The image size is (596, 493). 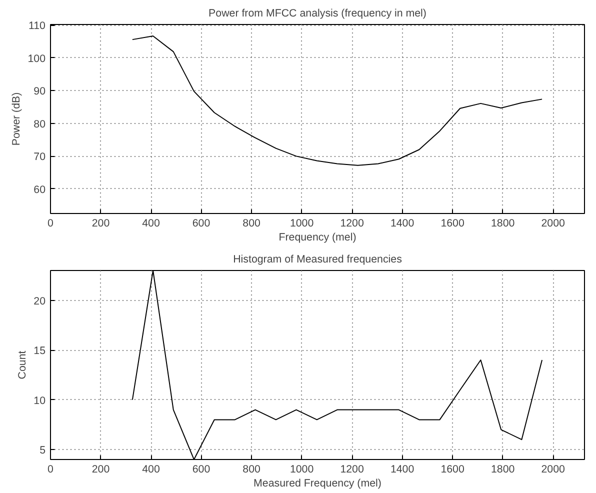 What do you see at coordinates (317, 14) in the screenshot?
I see `chart-title: Power from MFCC analysis (frequency in mel)` at bounding box center [317, 14].